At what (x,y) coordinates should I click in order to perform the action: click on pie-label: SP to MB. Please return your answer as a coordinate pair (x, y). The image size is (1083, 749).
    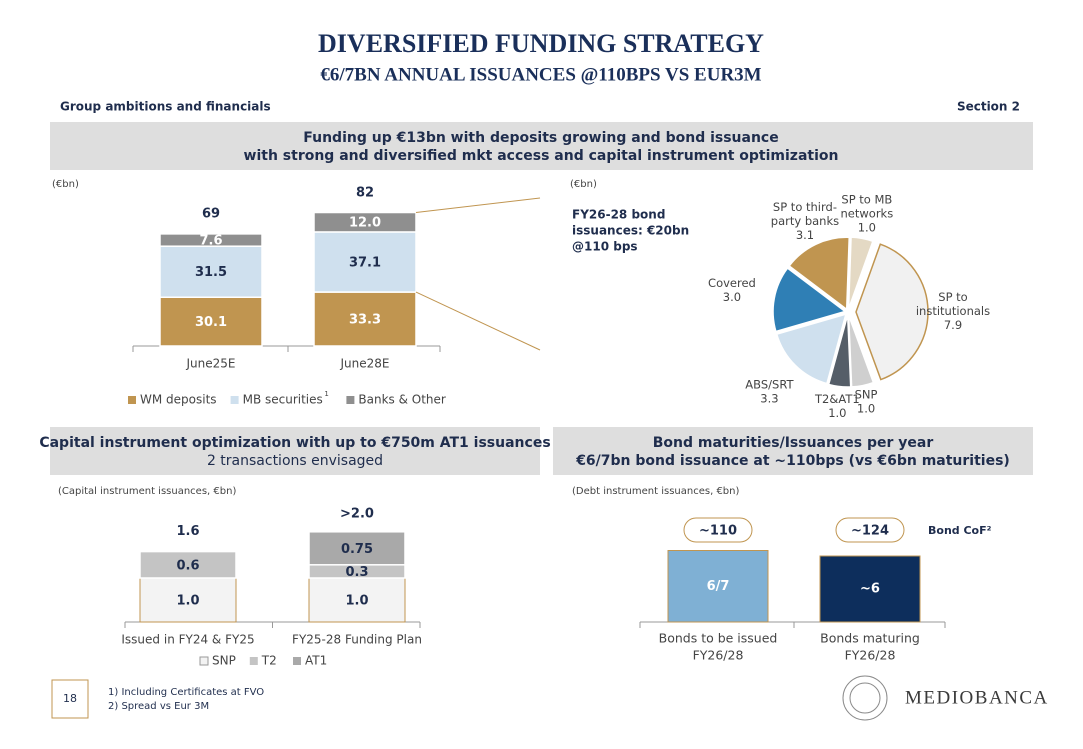
    Looking at the image, I should click on (866, 199).